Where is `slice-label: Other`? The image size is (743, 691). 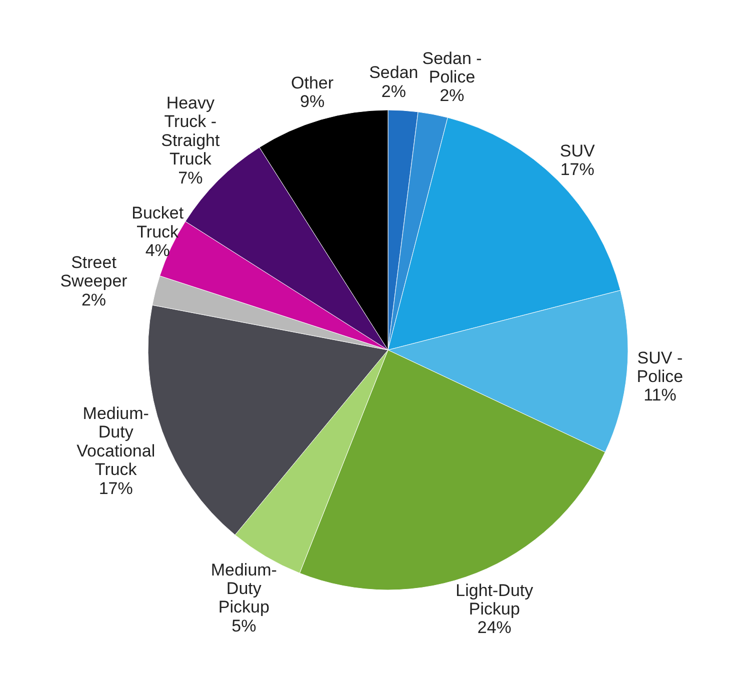 slice-label: Other is located at coordinates (312, 82).